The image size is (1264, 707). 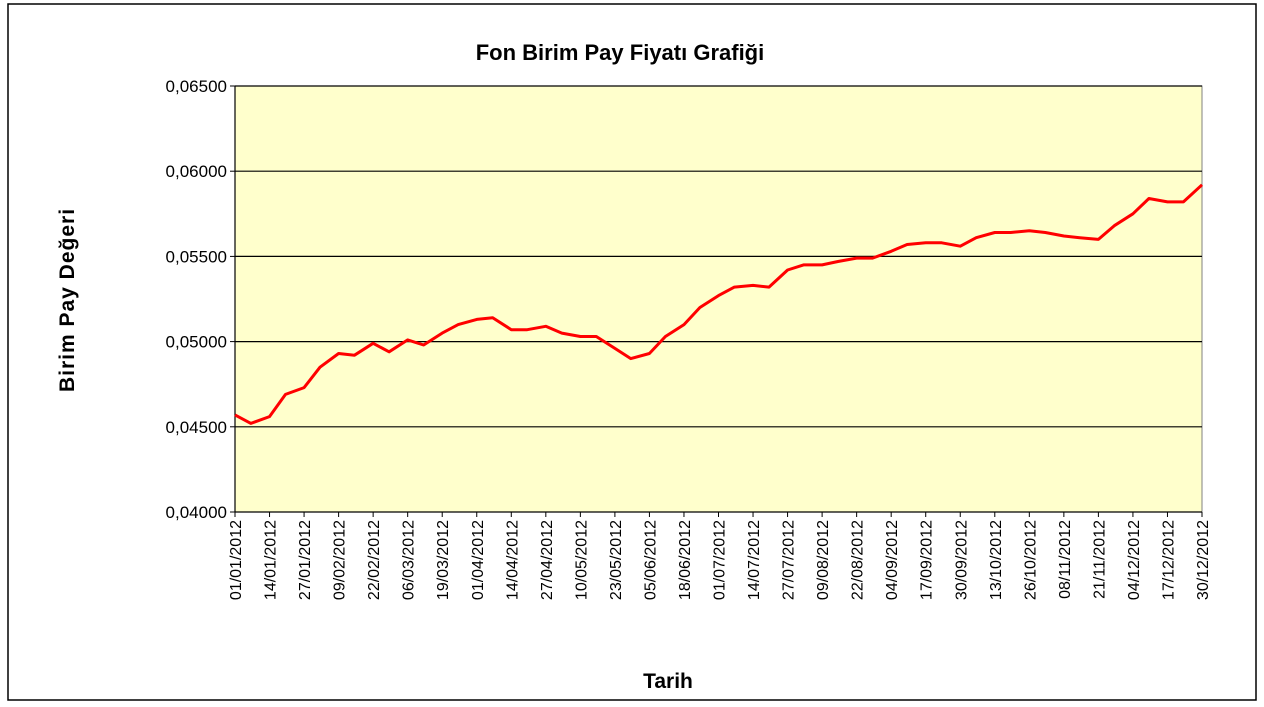 What do you see at coordinates (196, 256) in the screenshot?
I see `y-tick-label: 0,05500` at bounding box center [196, 256].